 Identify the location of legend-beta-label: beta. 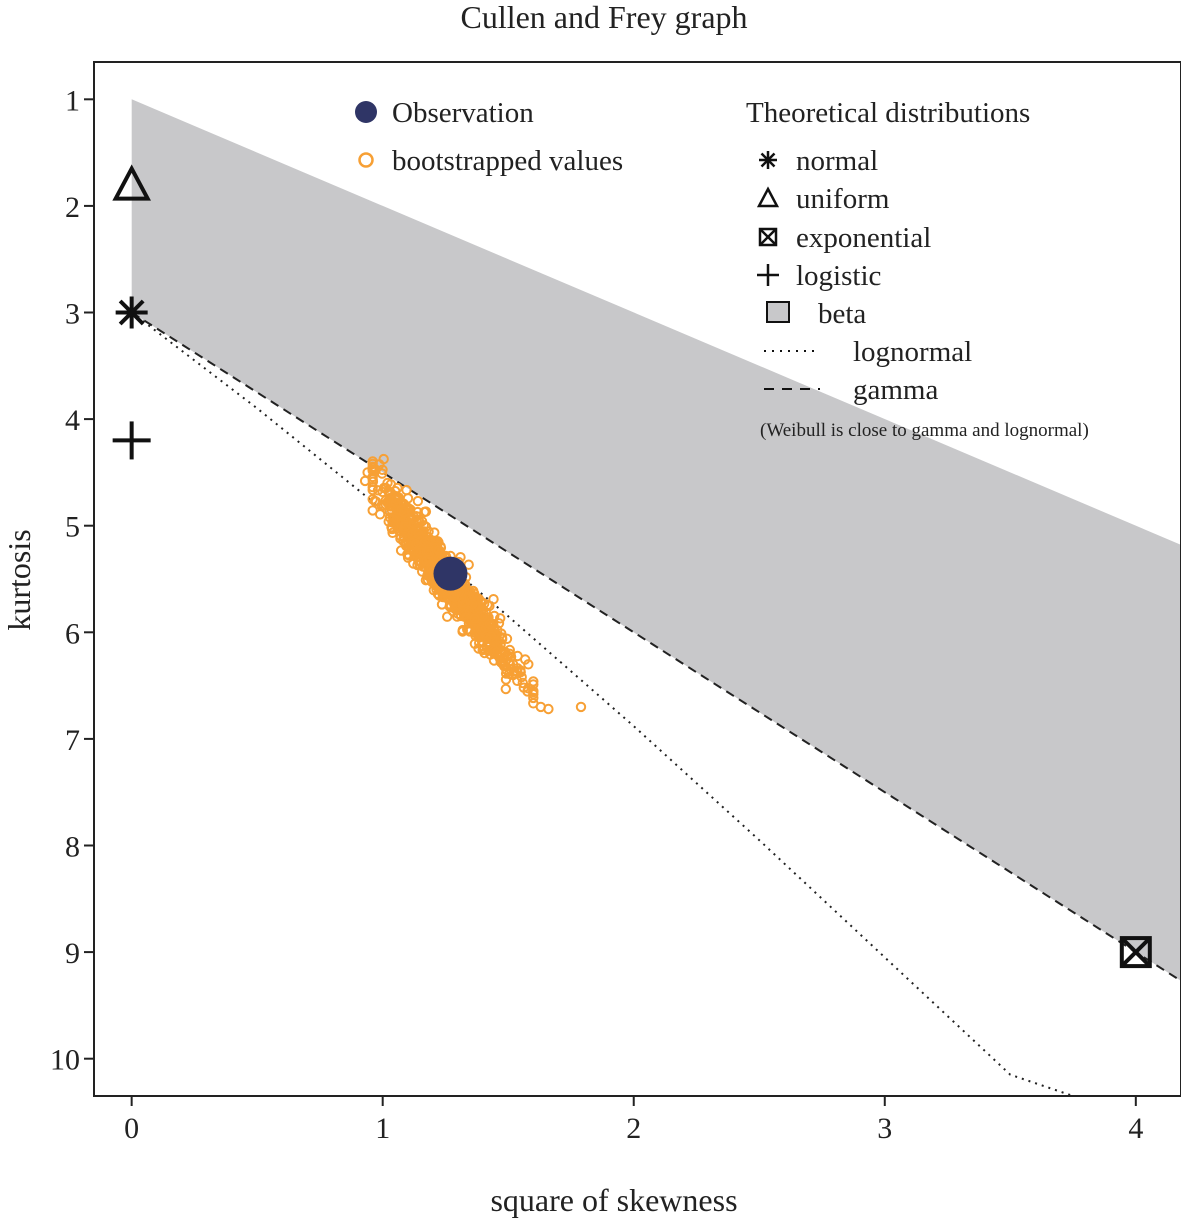
(842, 314).